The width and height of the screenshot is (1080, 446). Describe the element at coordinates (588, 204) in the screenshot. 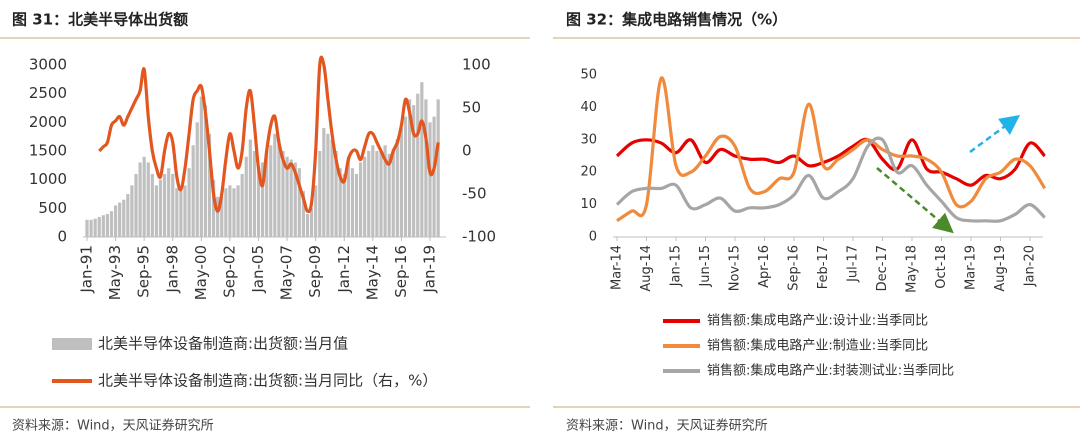

I see `y-tick-label: 10` at that location.